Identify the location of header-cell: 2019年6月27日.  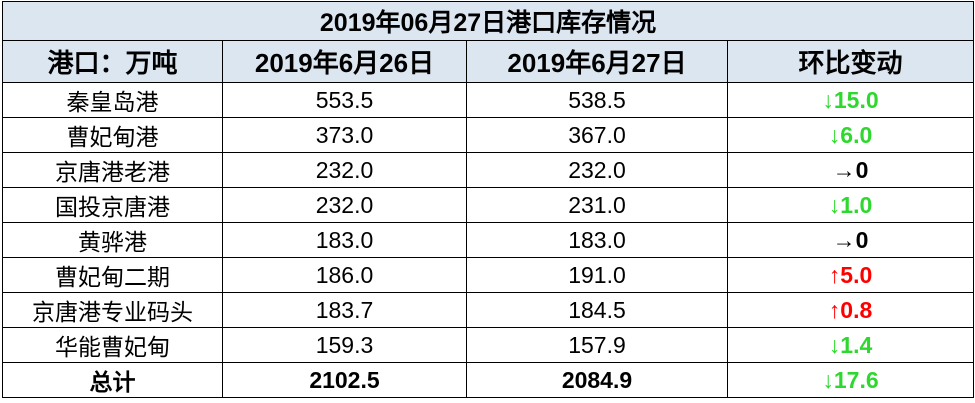
(597, 61).